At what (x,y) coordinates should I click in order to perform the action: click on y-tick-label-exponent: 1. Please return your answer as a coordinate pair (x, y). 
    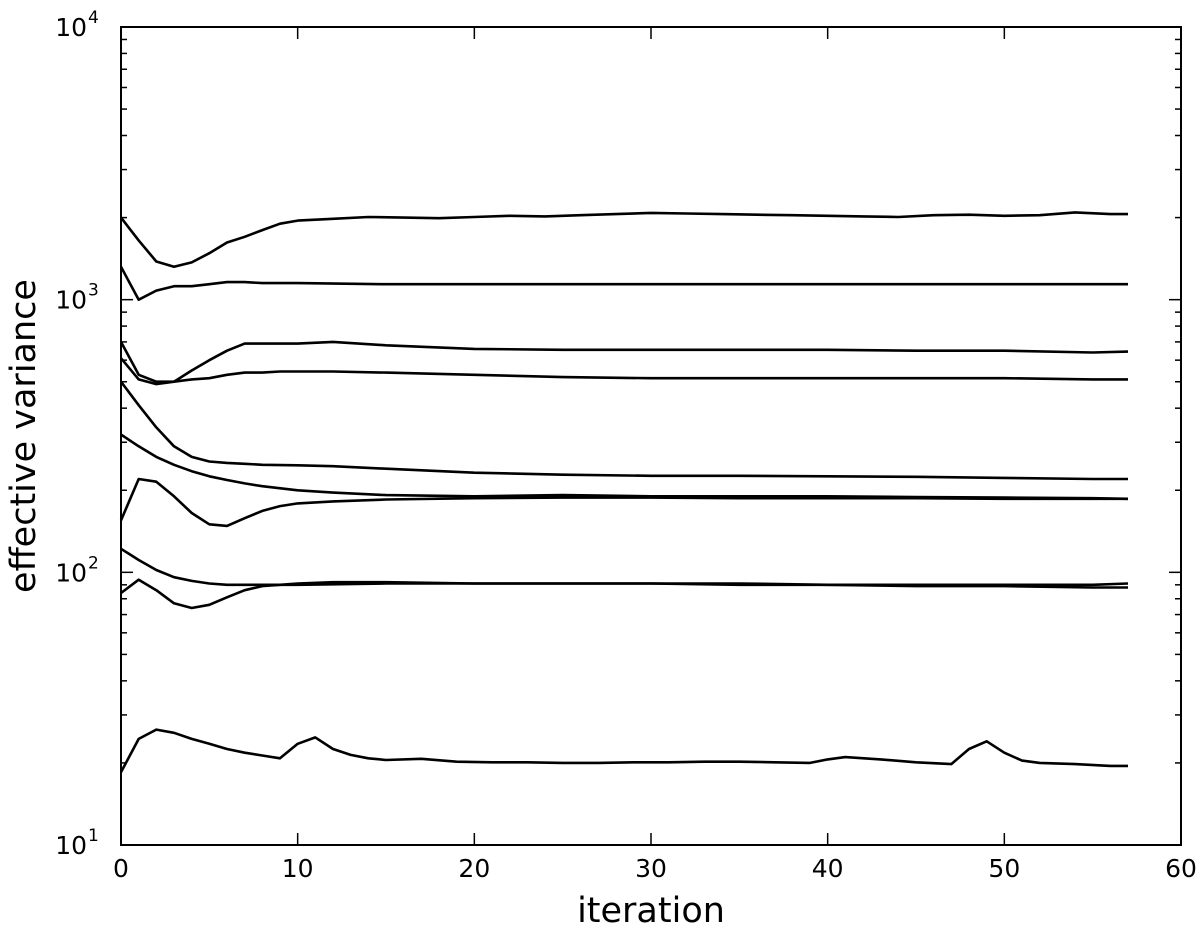
    Looking at the image, I should click on (93, 836).